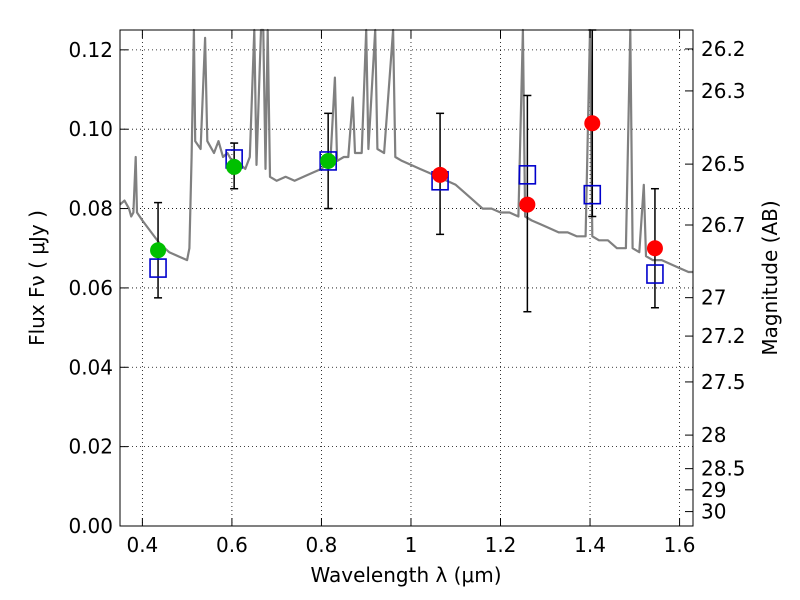  What do you see at coordinates (713, 435) in the screenshot?
I see `right-tick-label: 28` at bounding box center [713, 435].